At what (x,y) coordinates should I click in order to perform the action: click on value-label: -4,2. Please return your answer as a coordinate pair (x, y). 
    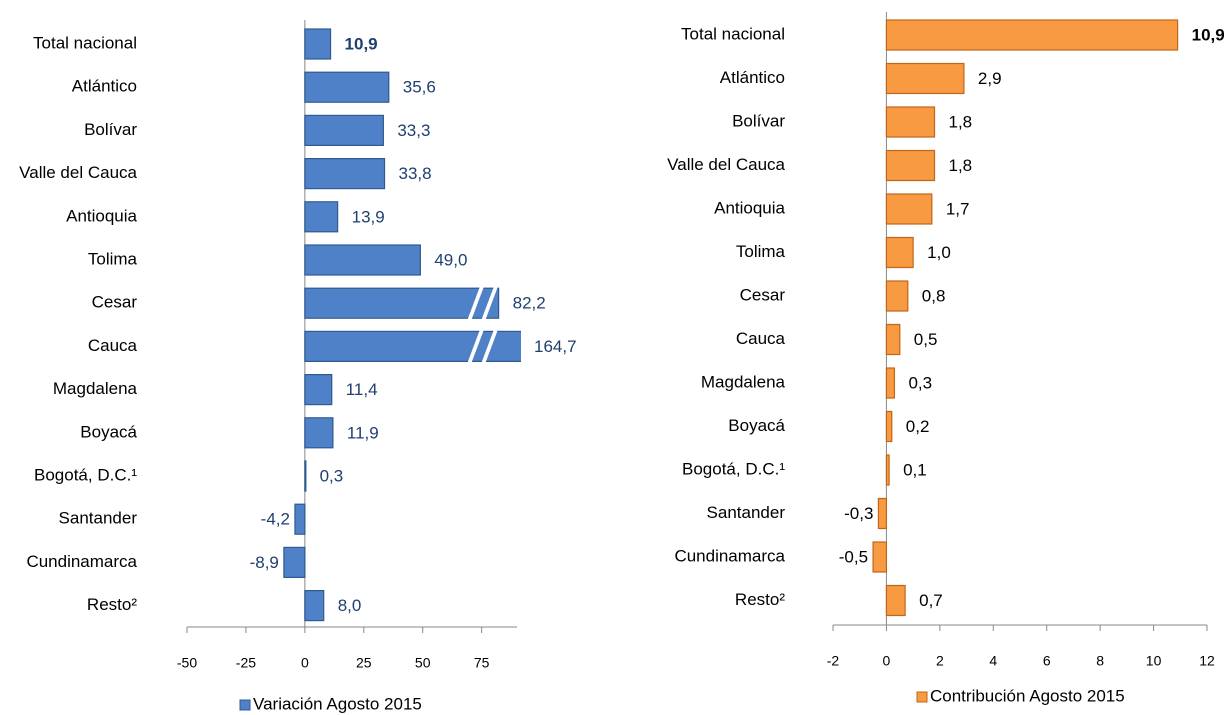
    Looking at the image, I should click on (275, 519).